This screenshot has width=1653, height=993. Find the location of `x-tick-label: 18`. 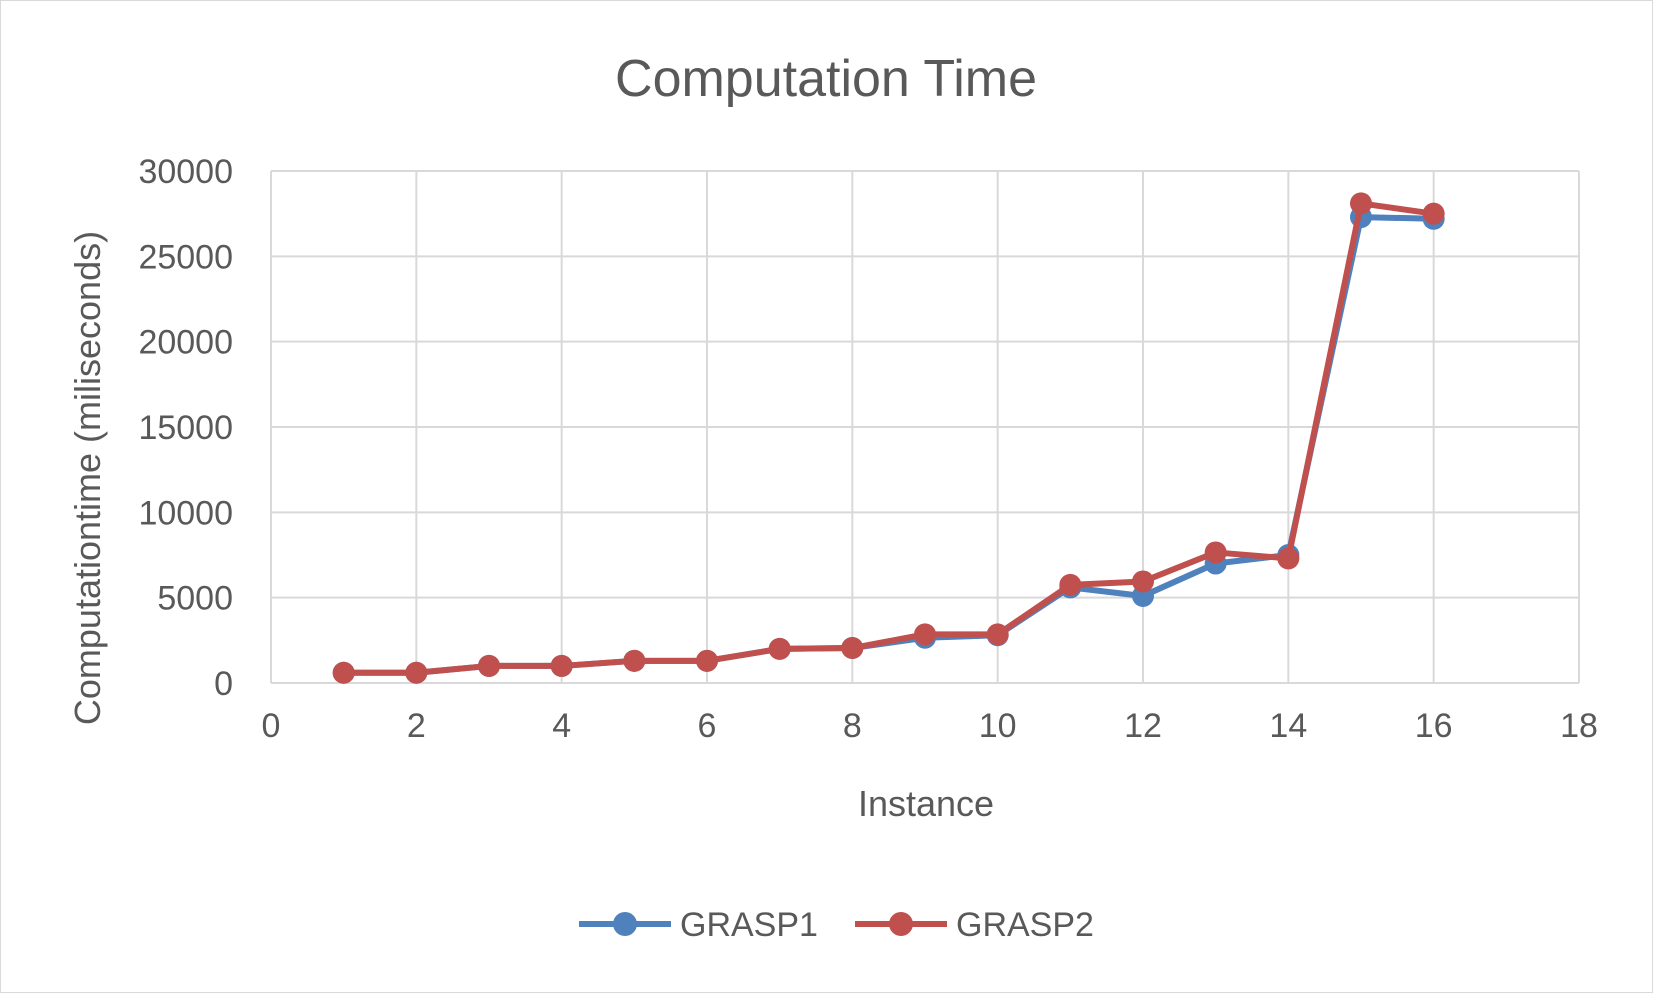

x-tick-label: 18 is located at coordinates (1579, 726).